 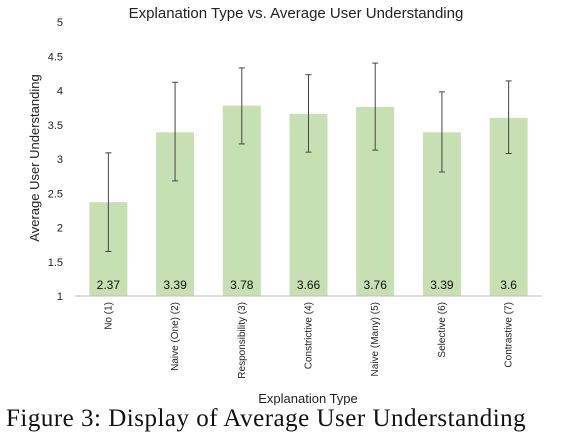 What do you see at coordinates (55, 126) in the screenshot?
I see `y-tick-label: 3.5` at bounding box center [55, 126].